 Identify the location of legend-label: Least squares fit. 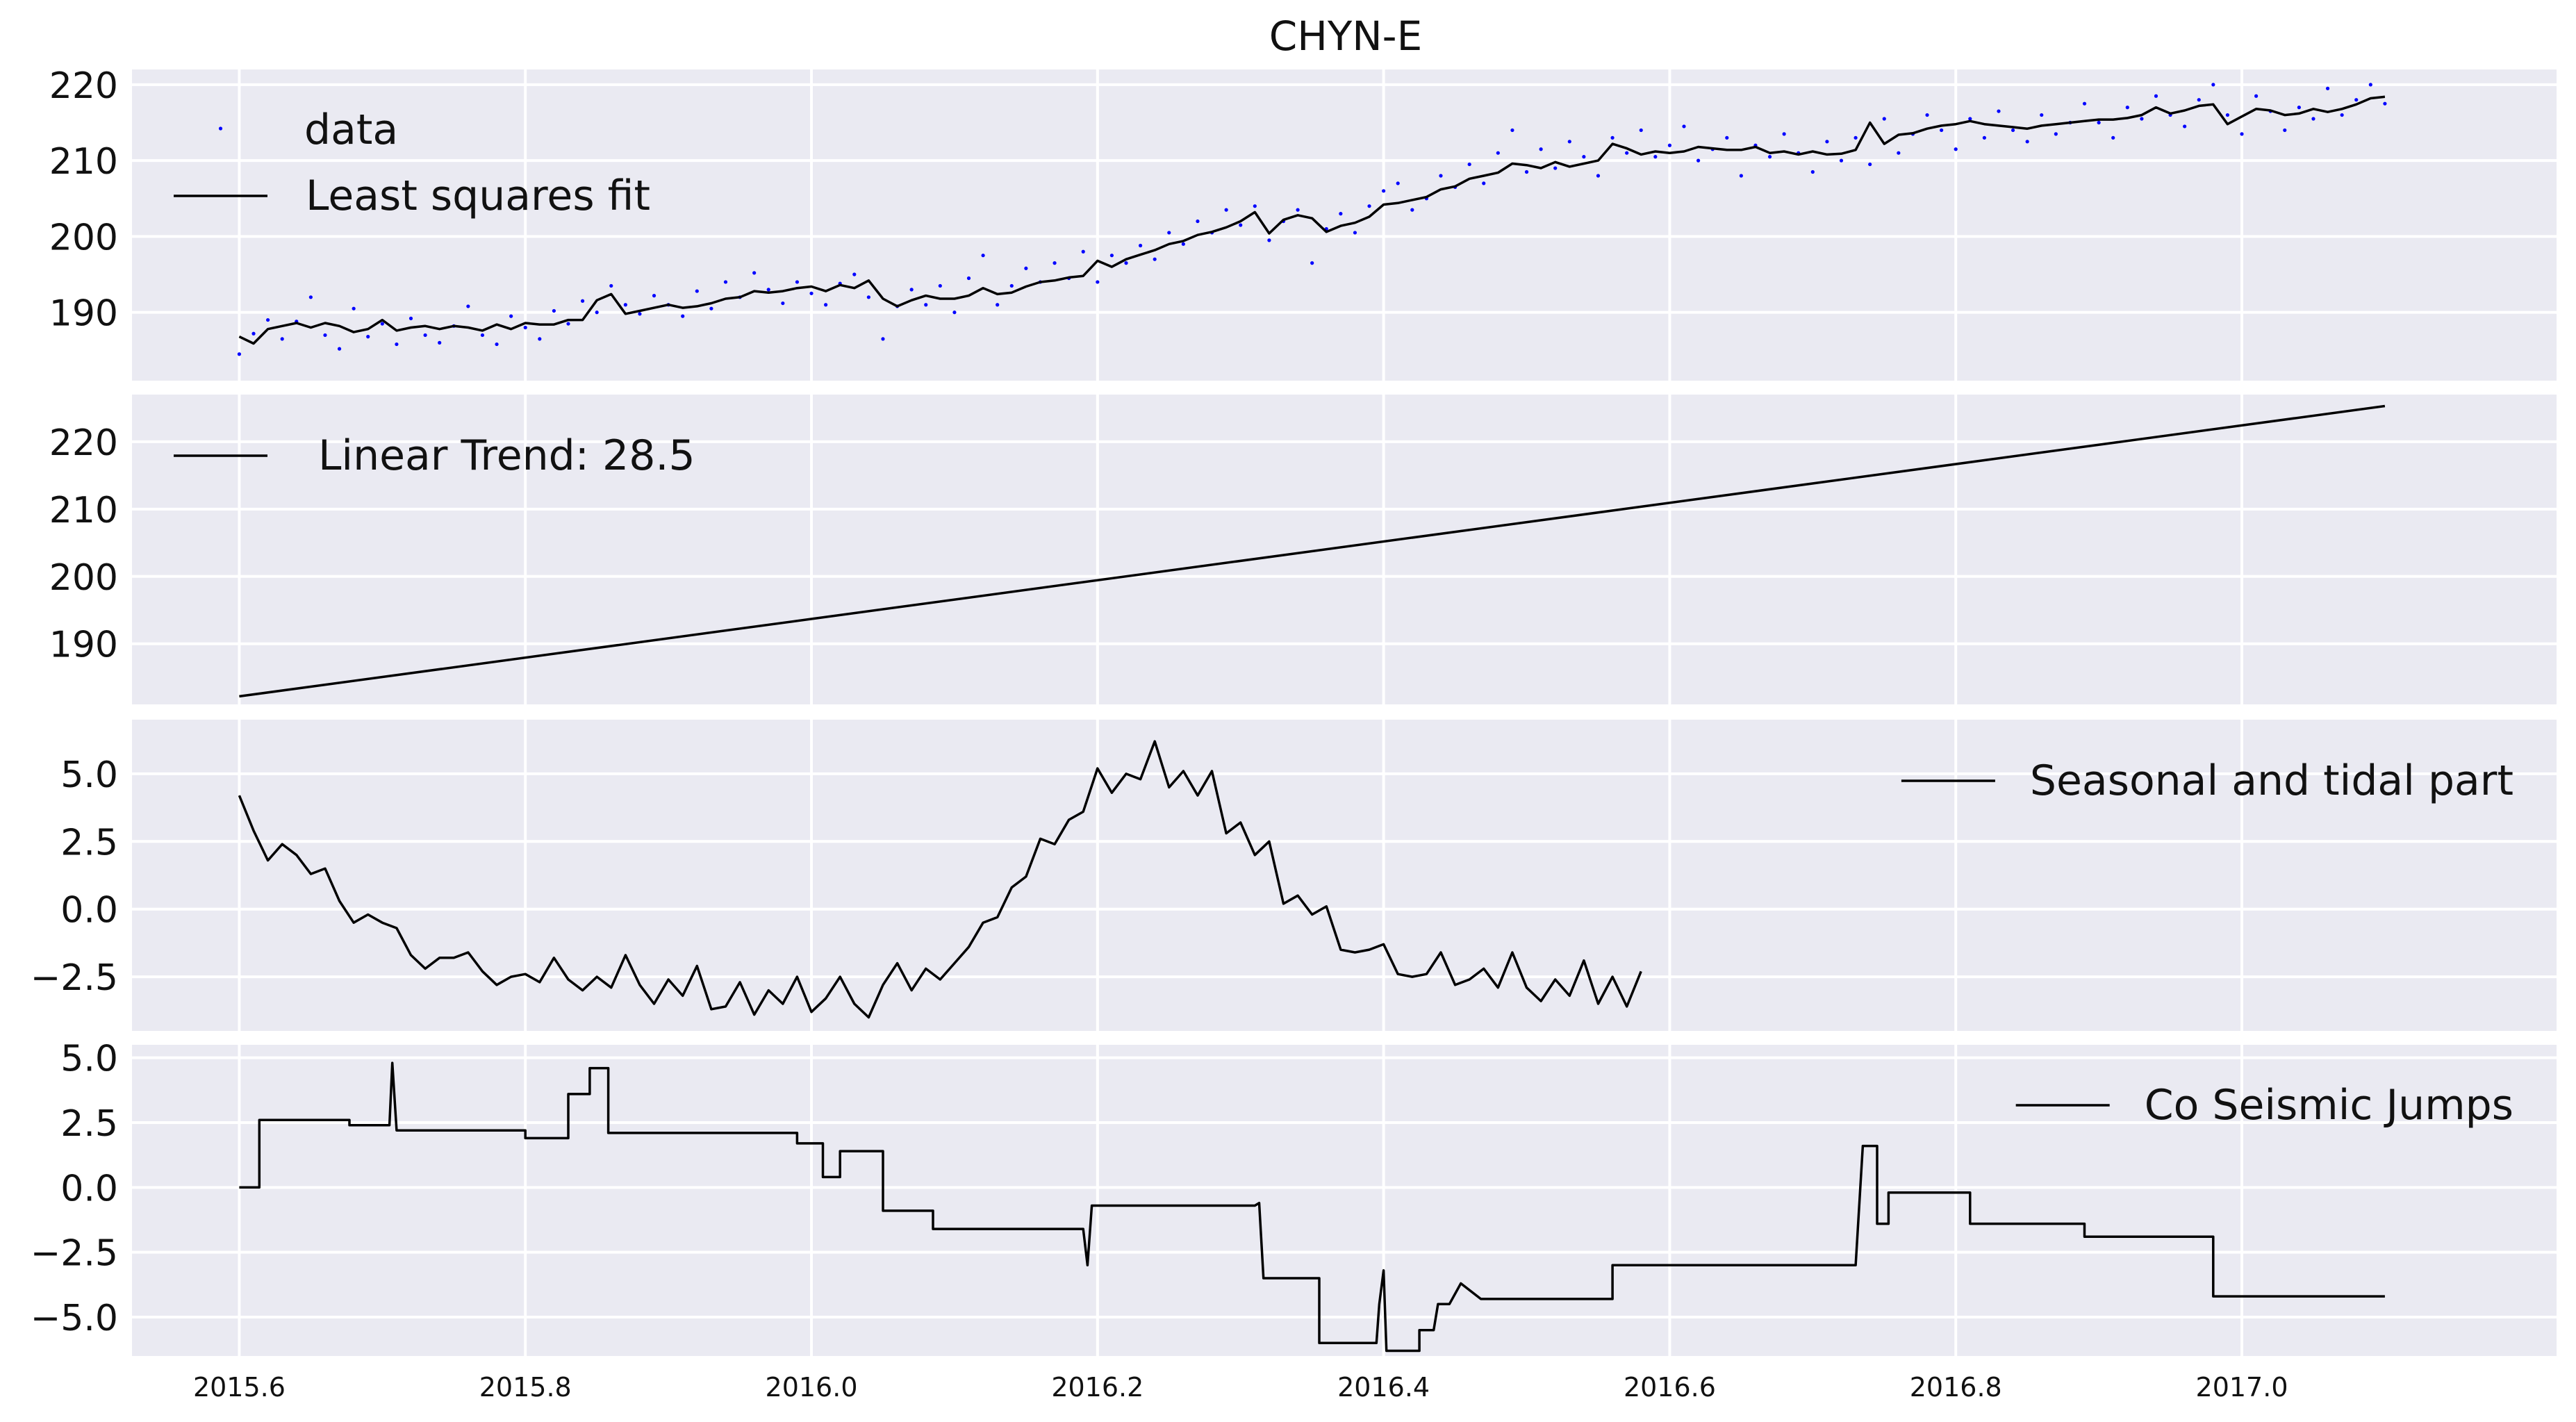
(478, 196).